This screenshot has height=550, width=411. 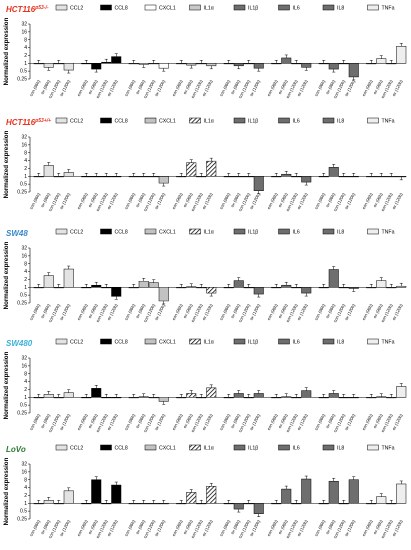 What do you see at coordinates (25, 496) in the screenshot?
I see `y-tick-label: 2` at bounding box center [25, 496].